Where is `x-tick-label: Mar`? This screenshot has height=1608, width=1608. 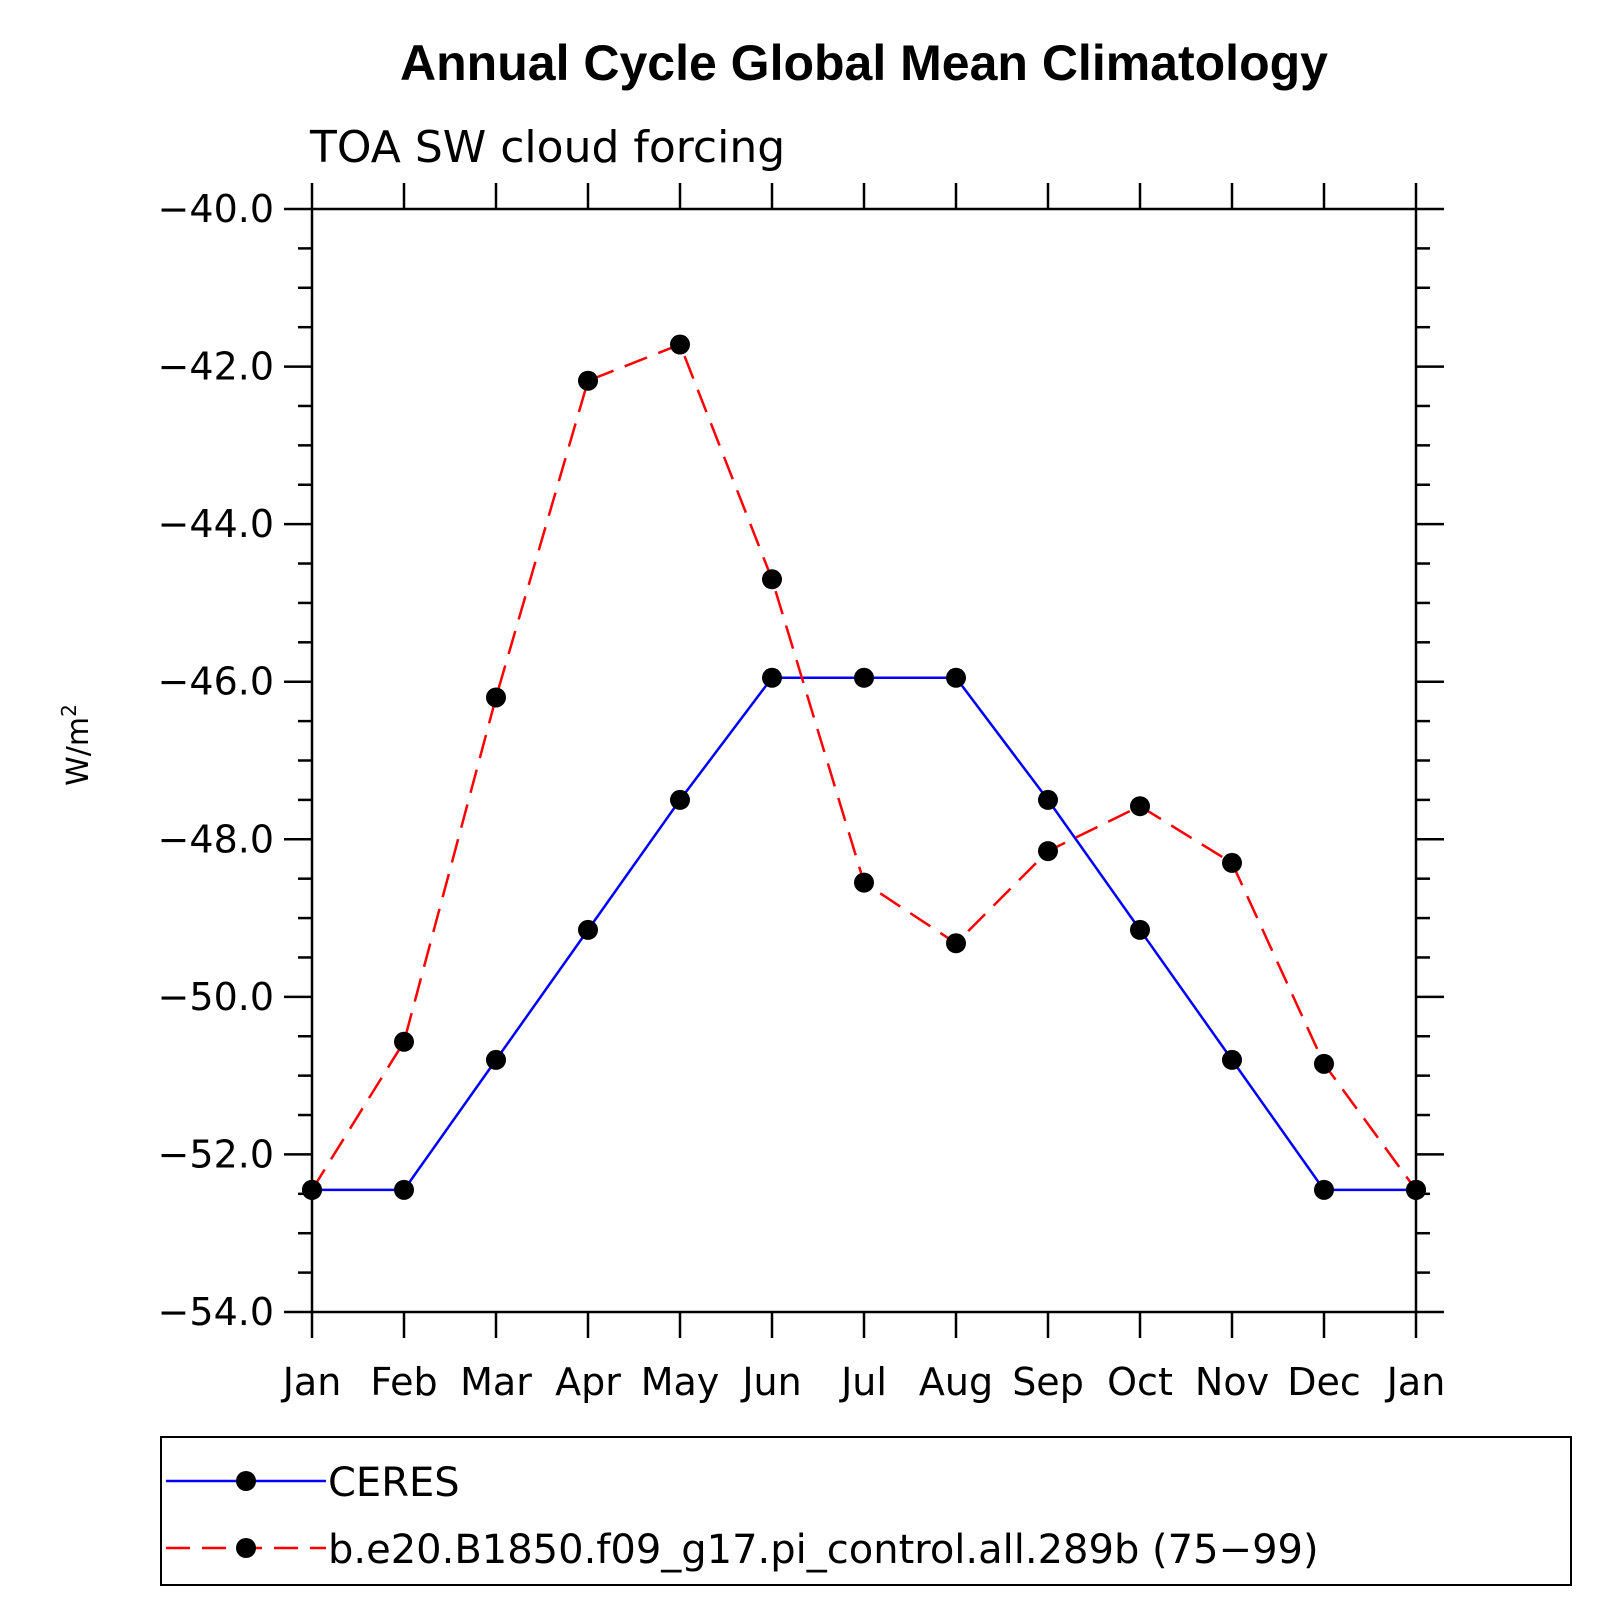 x-tick-label: Mar is located at coordinates (496, 1382).